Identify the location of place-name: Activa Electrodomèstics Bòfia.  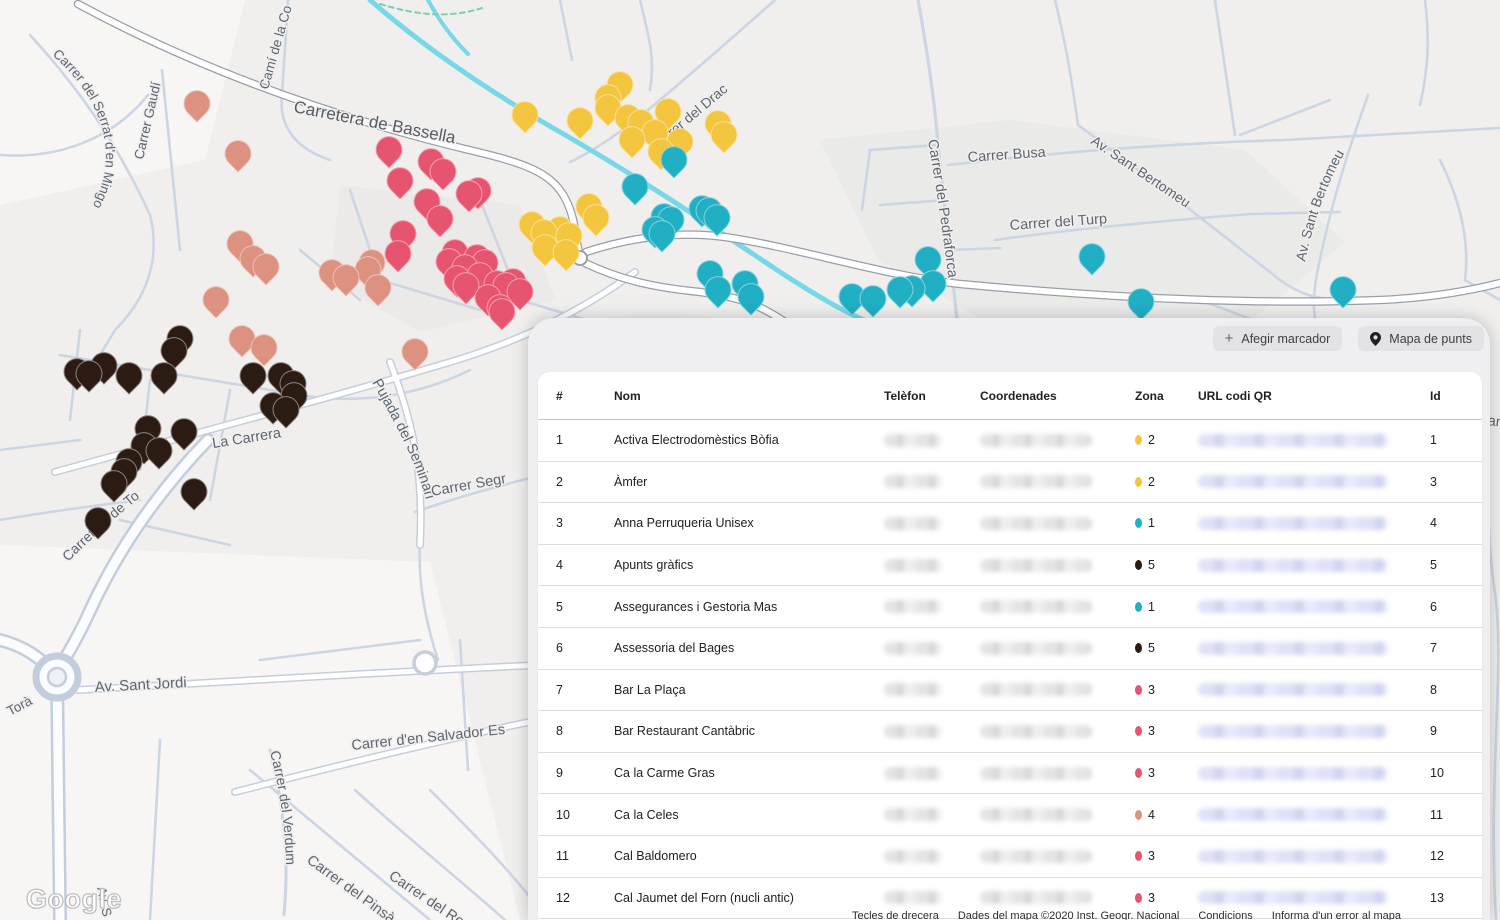
(696, 440).